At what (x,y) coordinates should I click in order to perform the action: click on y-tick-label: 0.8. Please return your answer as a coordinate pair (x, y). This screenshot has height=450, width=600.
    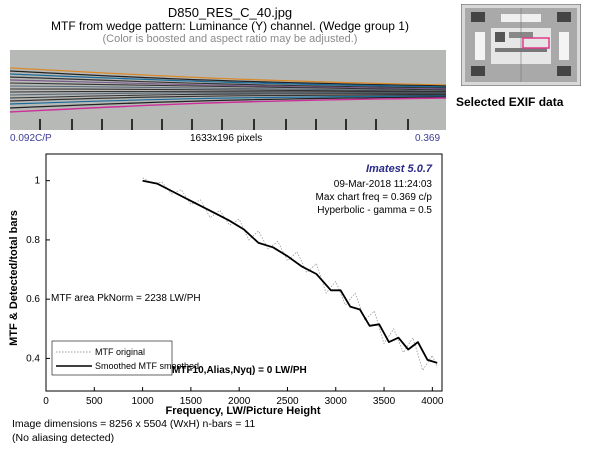
    Looking at the image, I should click on (33, 240).